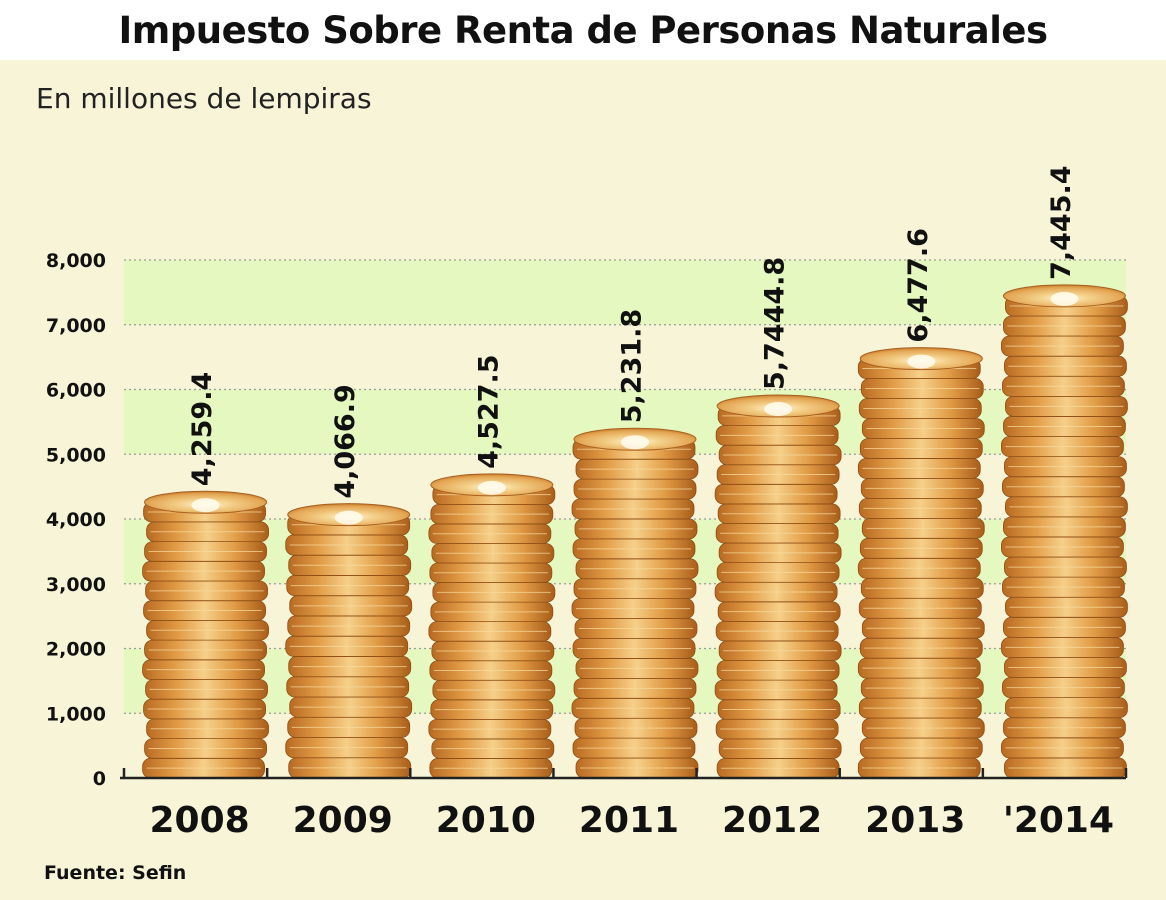  I want to click on value-label: 5,231.8, so click(632, 366).